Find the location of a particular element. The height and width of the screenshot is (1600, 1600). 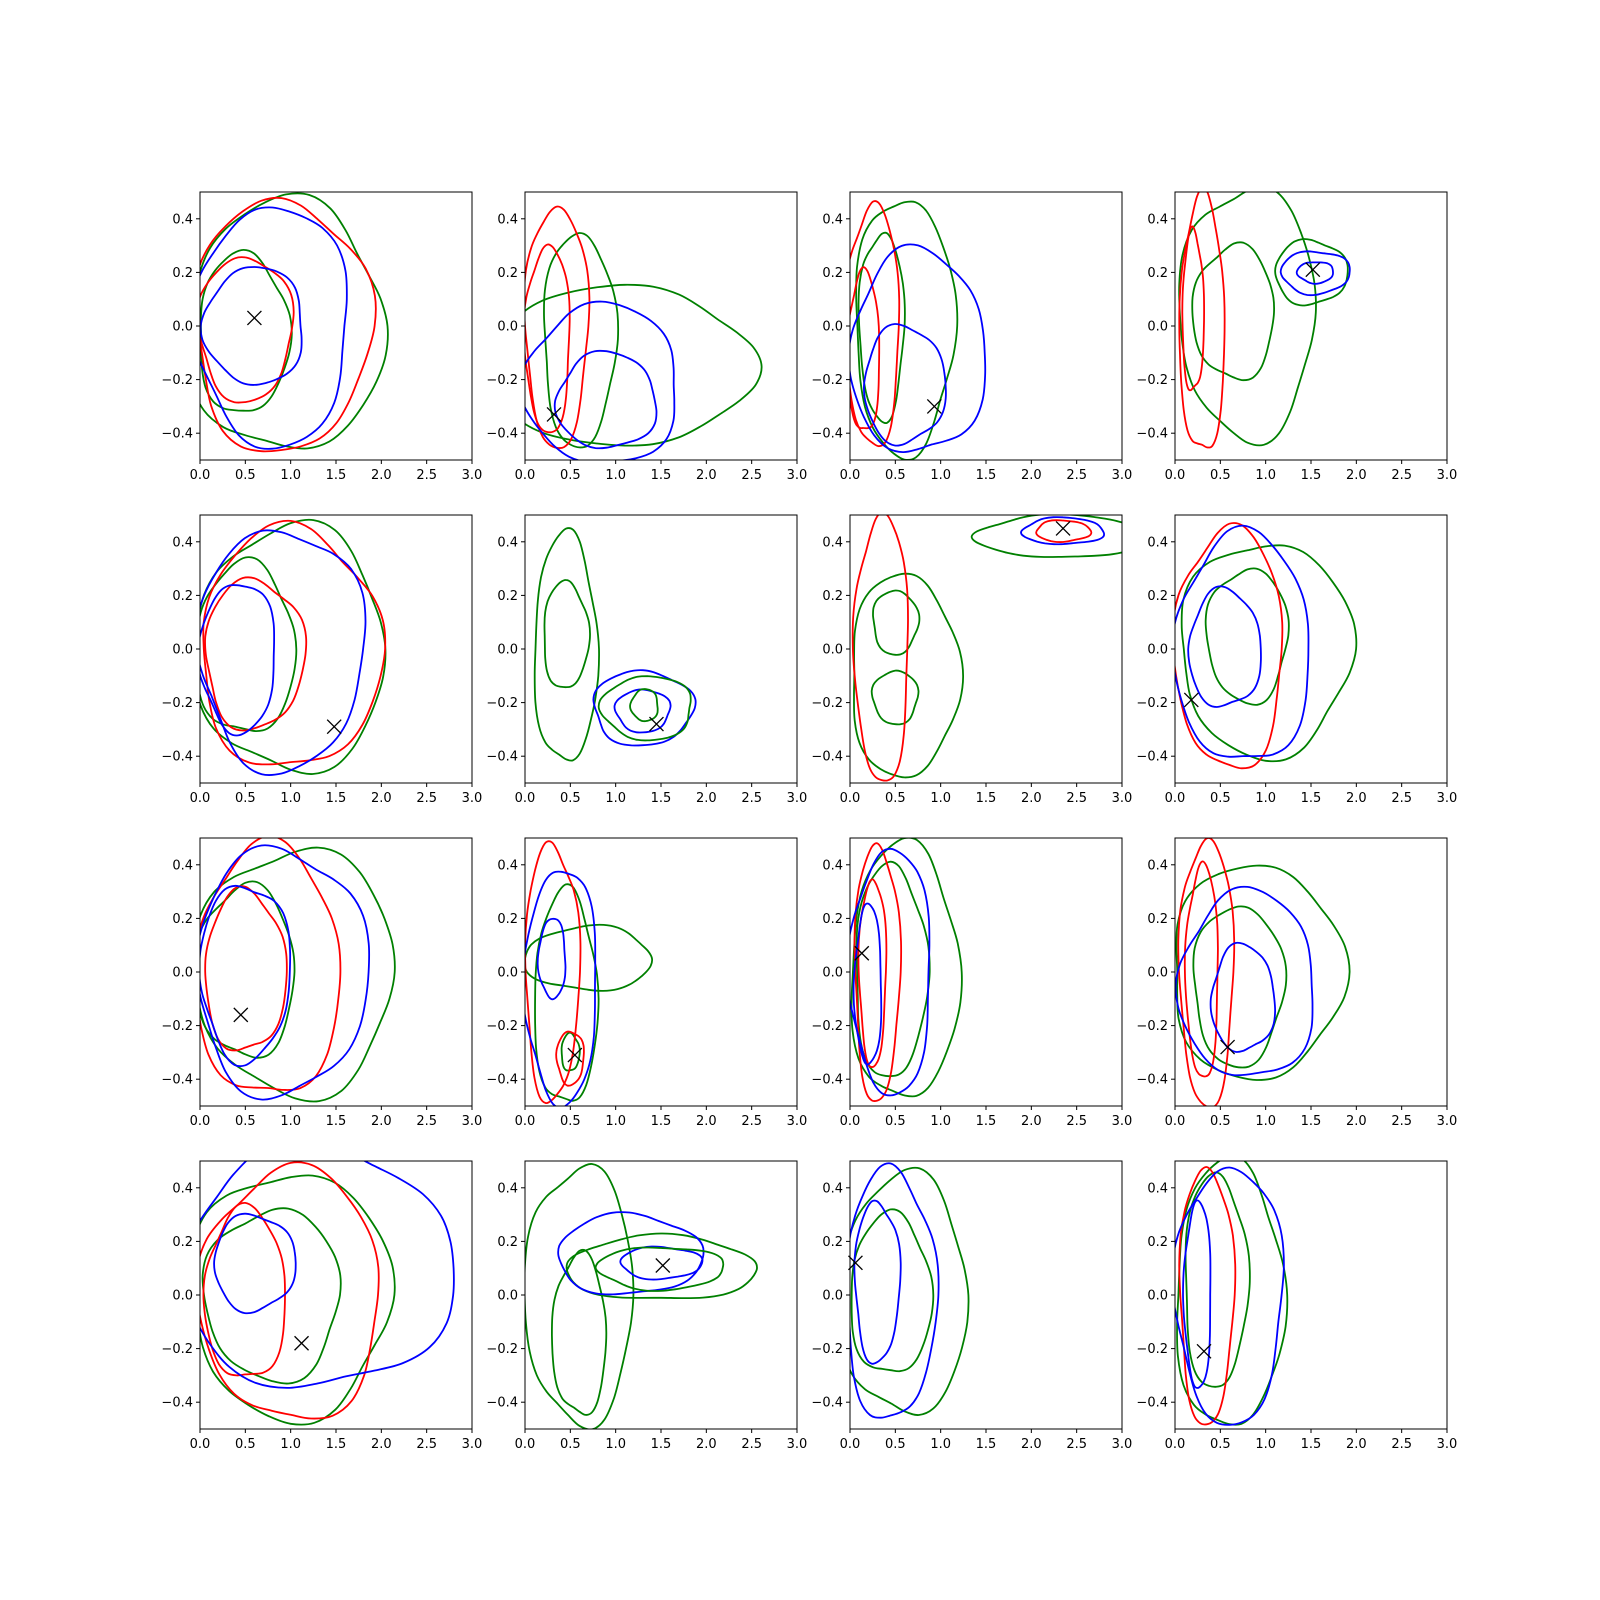

panel-14: 0.0 0.5 1.0 1.5 2.0 2.5 3.0 −0.4 −0.2 0.0 0.2 0.4 is located at coordinates (646, 1306).